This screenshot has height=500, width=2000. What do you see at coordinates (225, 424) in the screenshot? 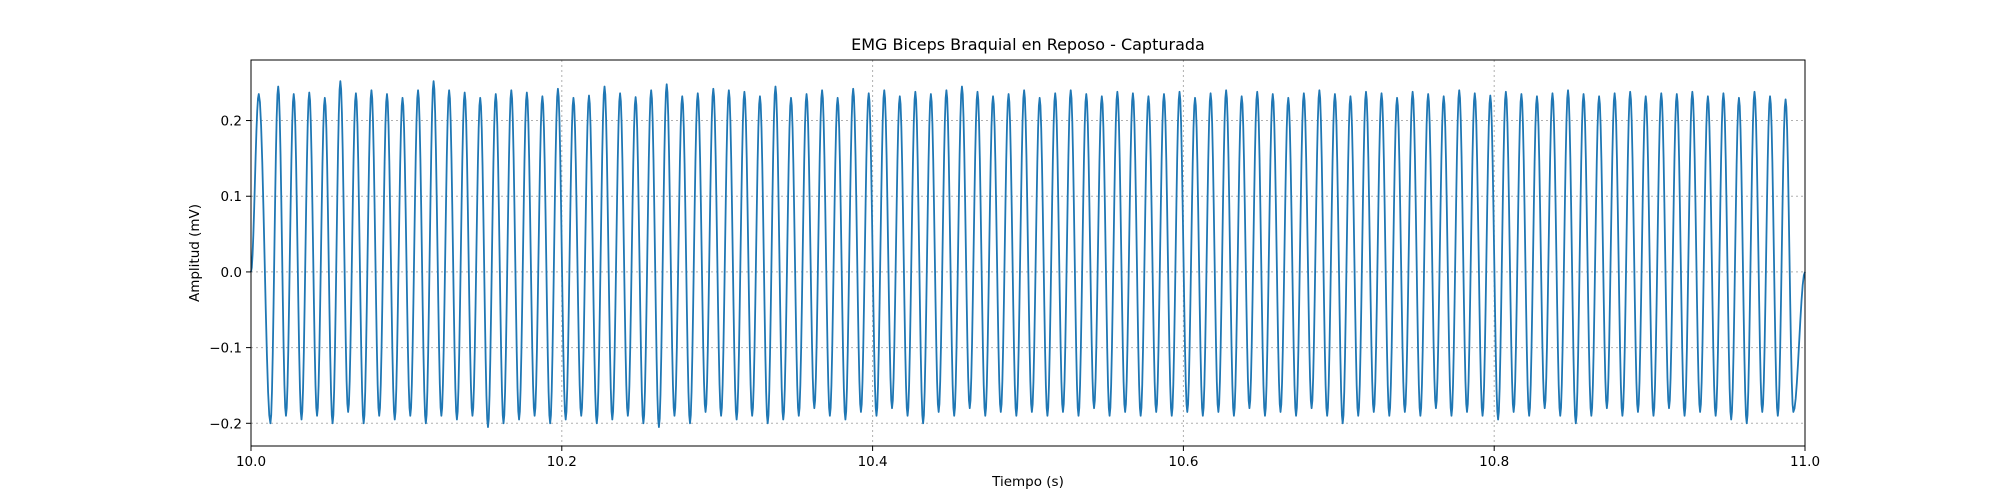
I see `y-tick-label: −0.2` at bounding box center [225, 424].